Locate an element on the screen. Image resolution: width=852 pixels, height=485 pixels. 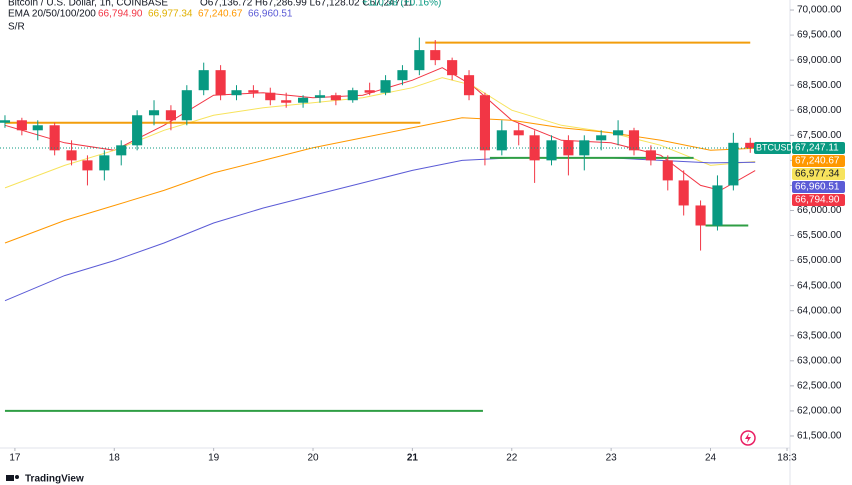
x-tick-label: 17 is located at coordinates (15, 458).